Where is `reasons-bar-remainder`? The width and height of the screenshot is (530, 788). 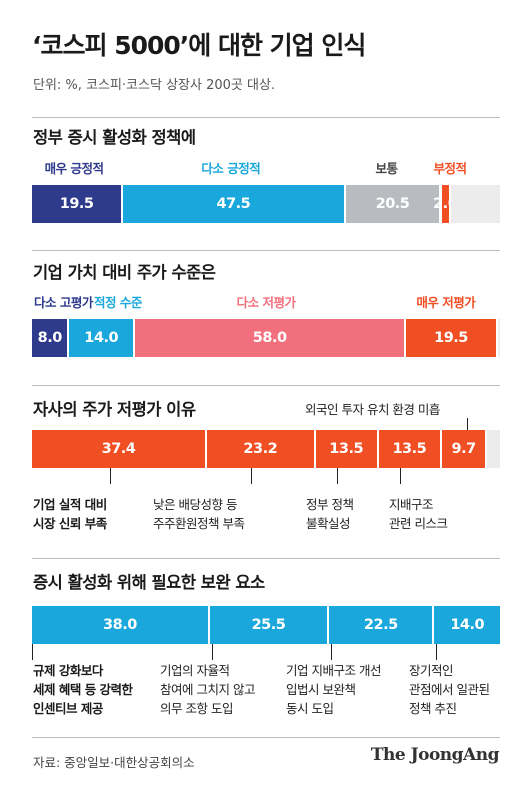
reasons-bar-remainder is located at coordinates (493, 449).